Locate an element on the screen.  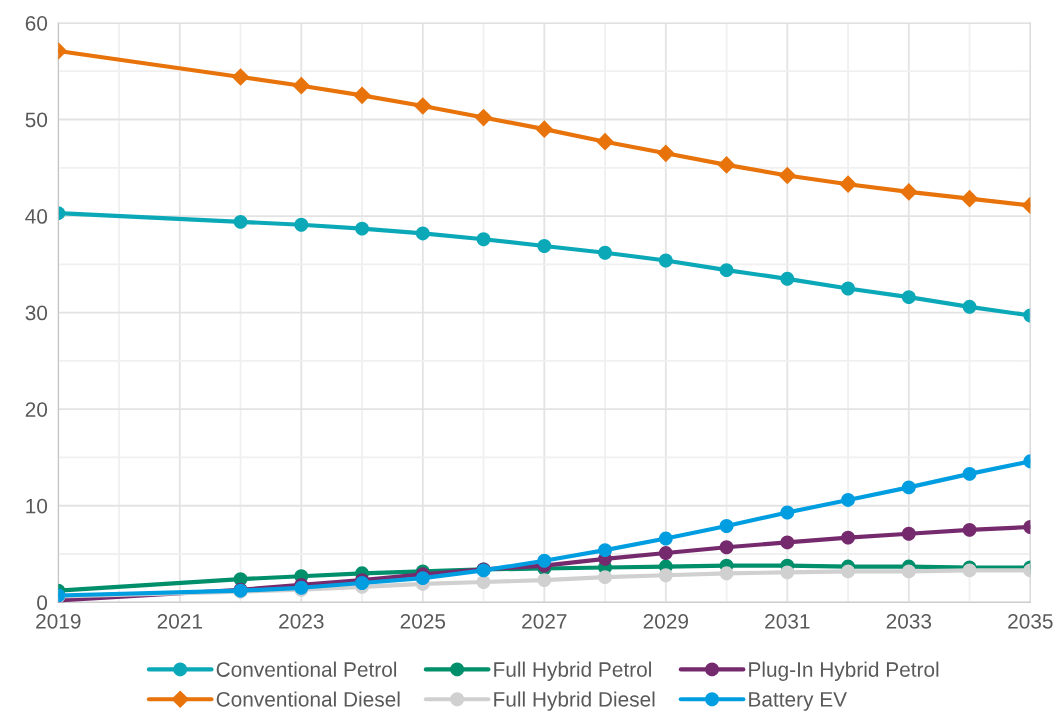
y-tick-label: 60 is located at coordinates (36, 23).